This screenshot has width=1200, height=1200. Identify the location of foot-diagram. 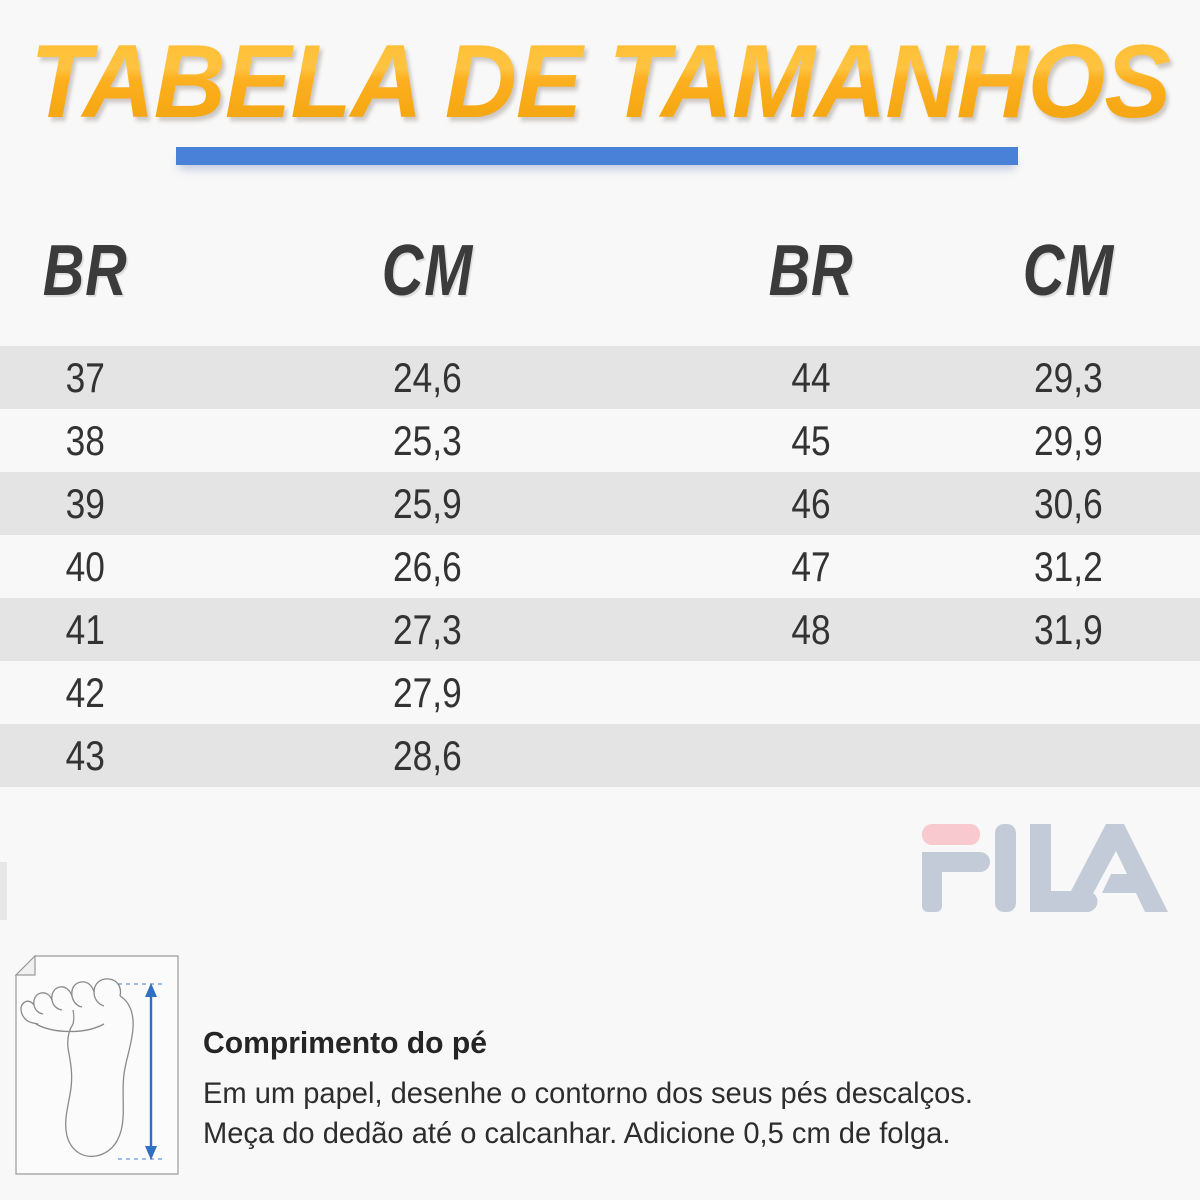
(102, 1064).